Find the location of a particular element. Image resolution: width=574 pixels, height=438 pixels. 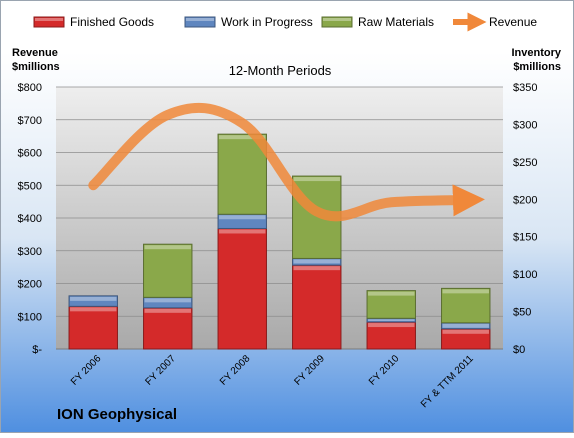

left-axis-ticks: $- $100 $200 $300 $400 $500 $600 $700 $800 is located at coordinates (30, 219).